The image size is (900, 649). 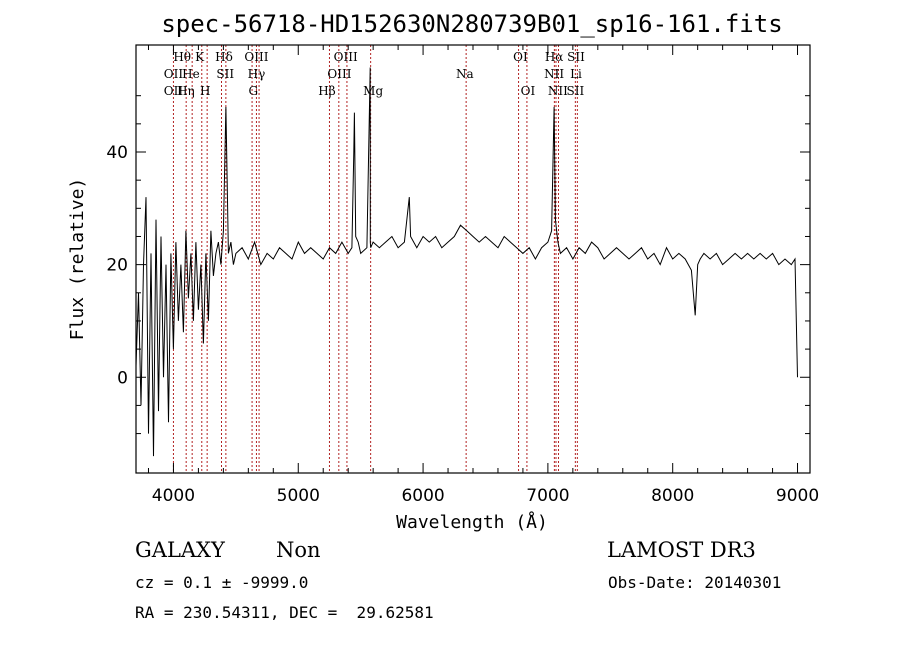 I want to click on x-tick-label-7000: 7000, so click(x=547, y=496).